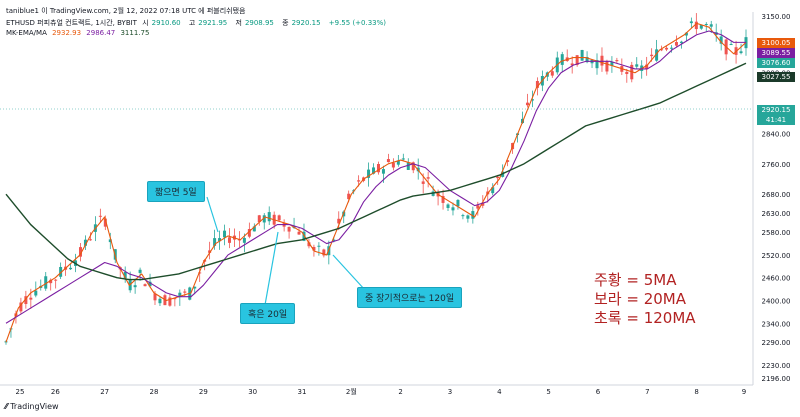 This screenshot has width=800, height=417. What do you see at coordinates (410, 297) in the screenshot?
I see `callout-mid-long: 중 장기적으로는 120일` at bounding box center [410, 297].